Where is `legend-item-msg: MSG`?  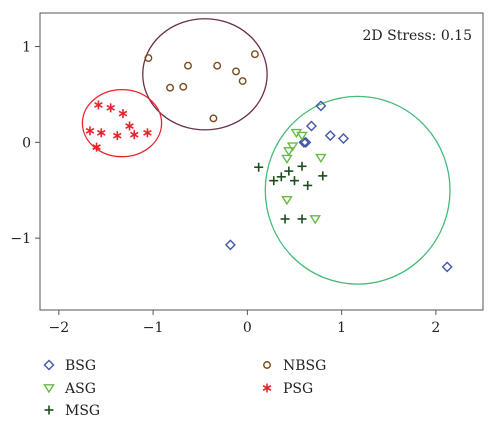 legend-item-msg: MSG is located at coordinates (72, 411).